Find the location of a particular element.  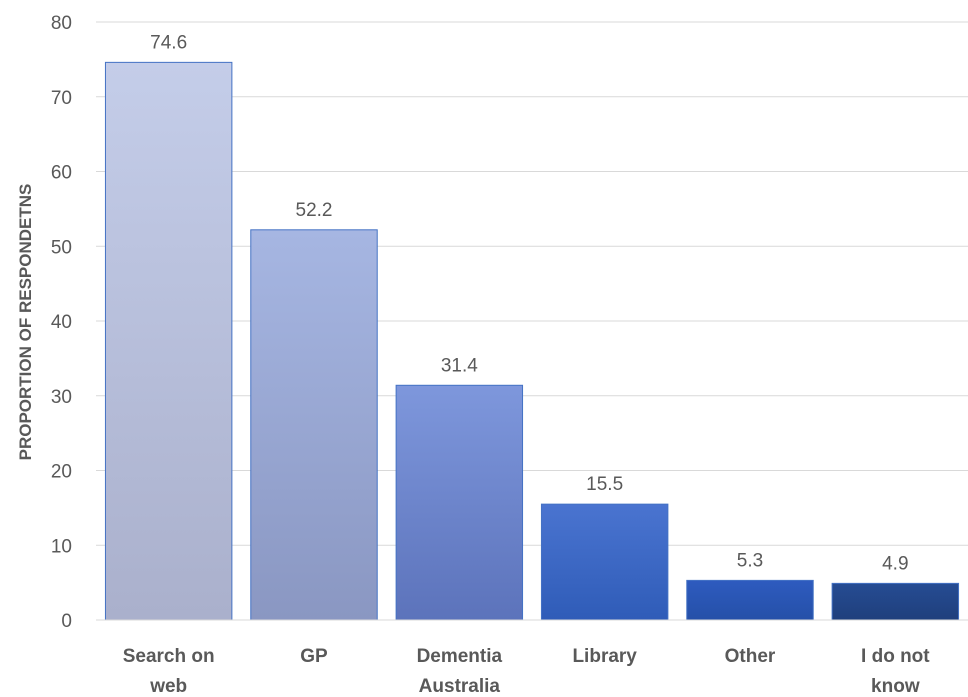

y-tick-label: 70 is located at coordinates (61, 98).